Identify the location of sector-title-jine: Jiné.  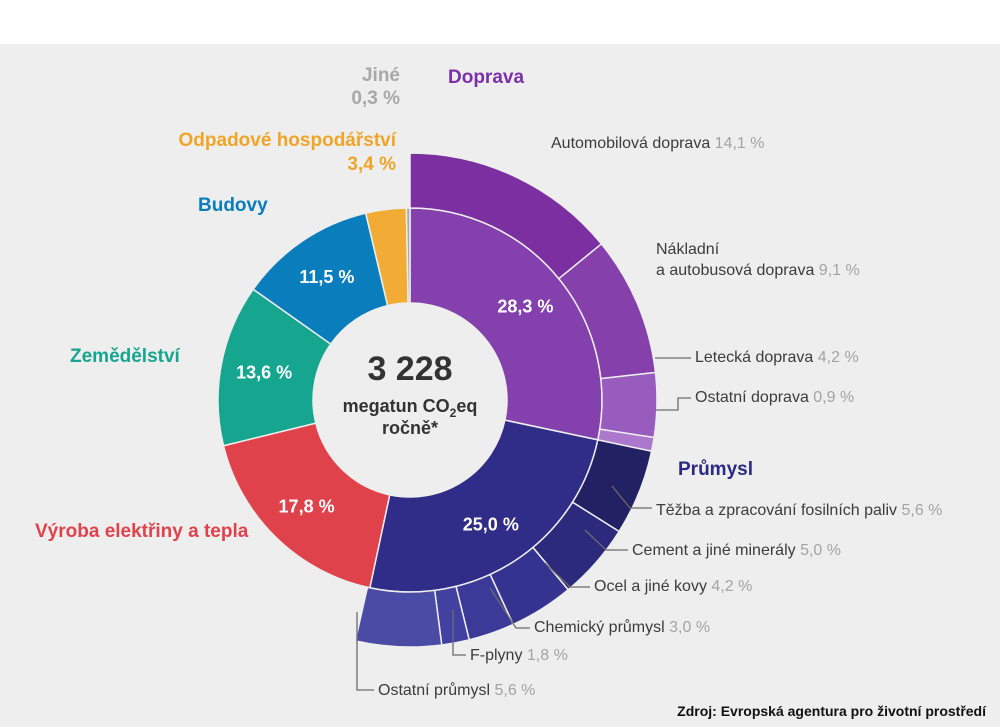
(381, 75).